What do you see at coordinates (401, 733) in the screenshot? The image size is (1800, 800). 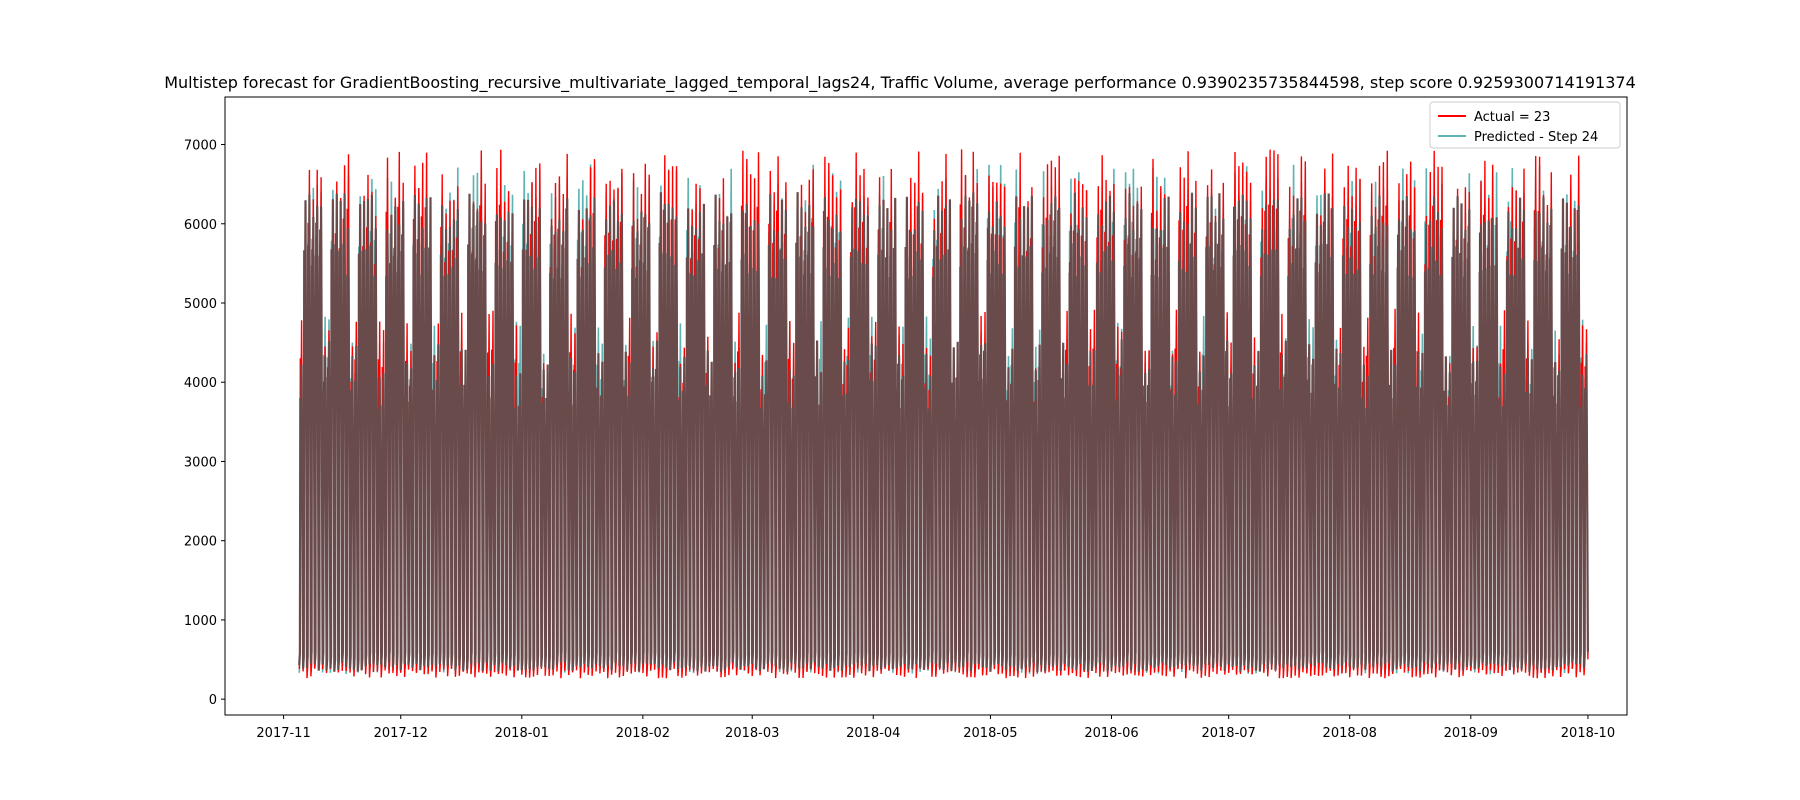 I see `x-tick-label: 2017-12` at bounding box center [401, 733].